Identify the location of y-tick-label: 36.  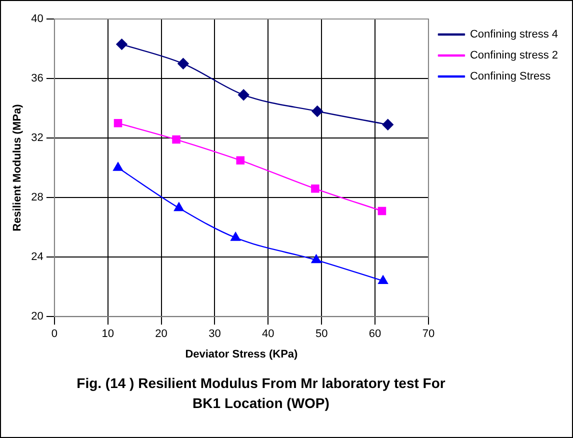
(37, 78).